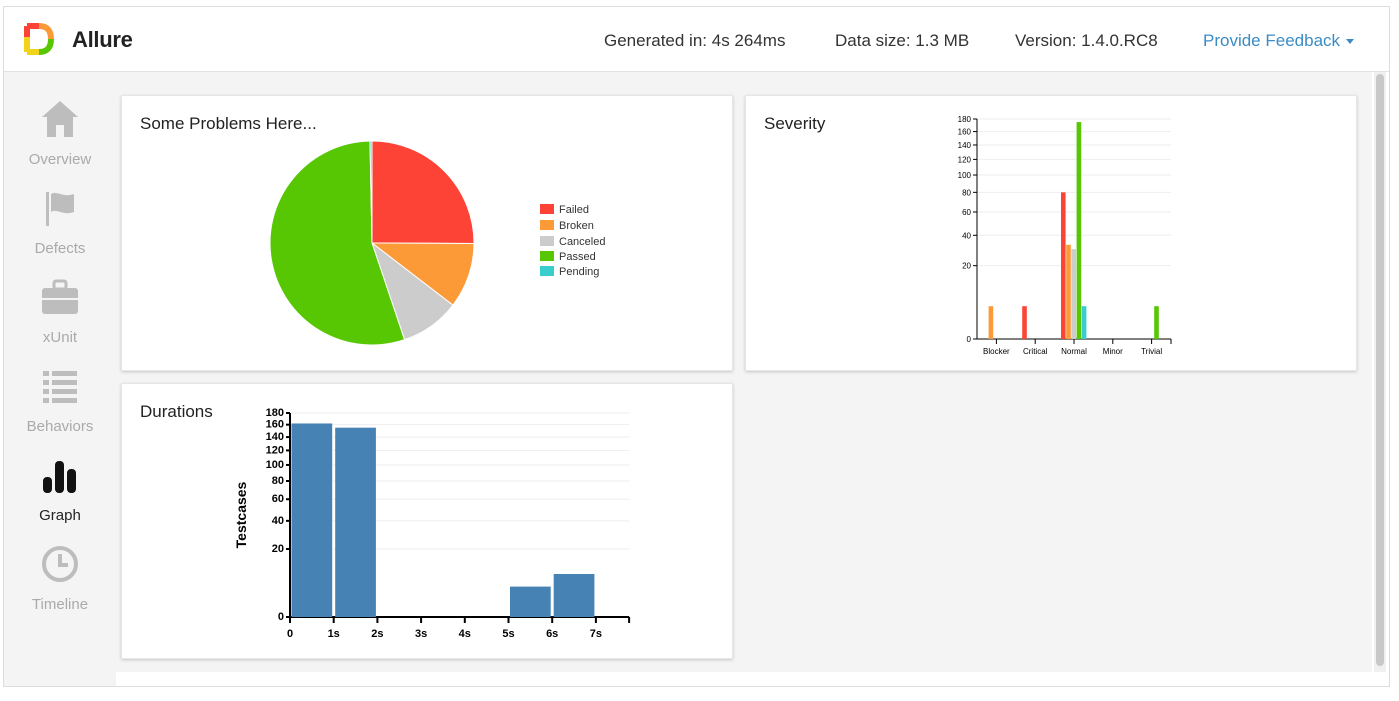  Describe the element at coordinates (275, 450) in the screenshot. I see `durations-y-tick-label: 120` at that location.